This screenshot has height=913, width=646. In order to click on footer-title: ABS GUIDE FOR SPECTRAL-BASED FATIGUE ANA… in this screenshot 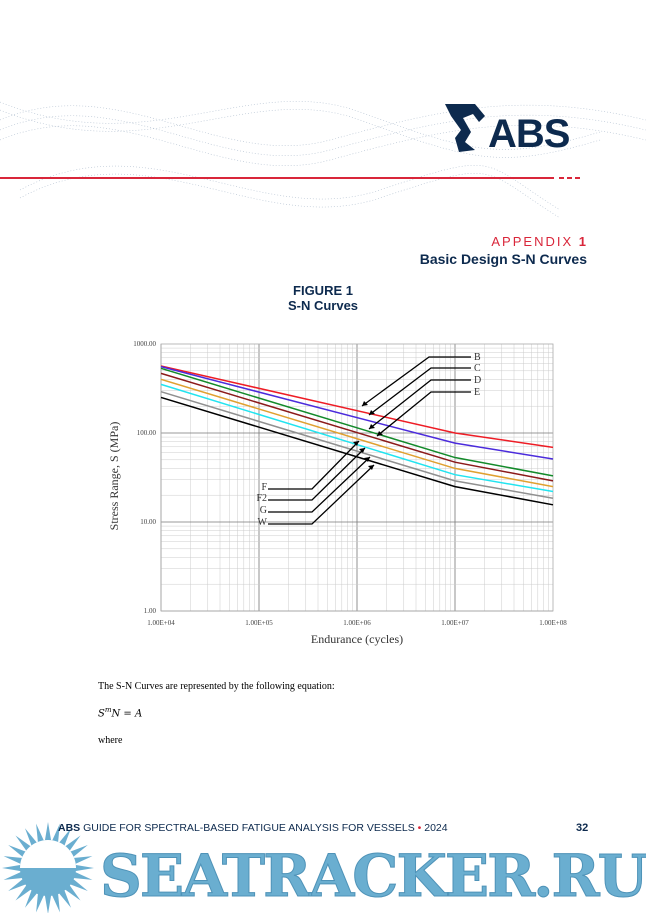, I will do `click(253, 828)`.